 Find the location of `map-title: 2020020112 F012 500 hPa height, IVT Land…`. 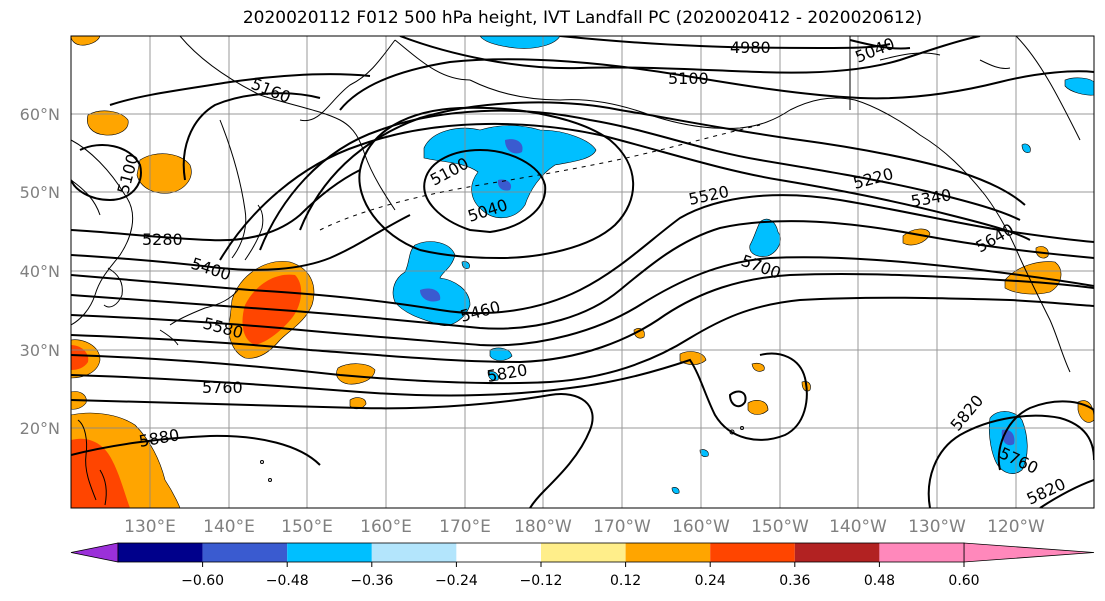

map-title: 2020020112 F012 500 hPa height, IVT Land… is located at coordinates (582, 18).